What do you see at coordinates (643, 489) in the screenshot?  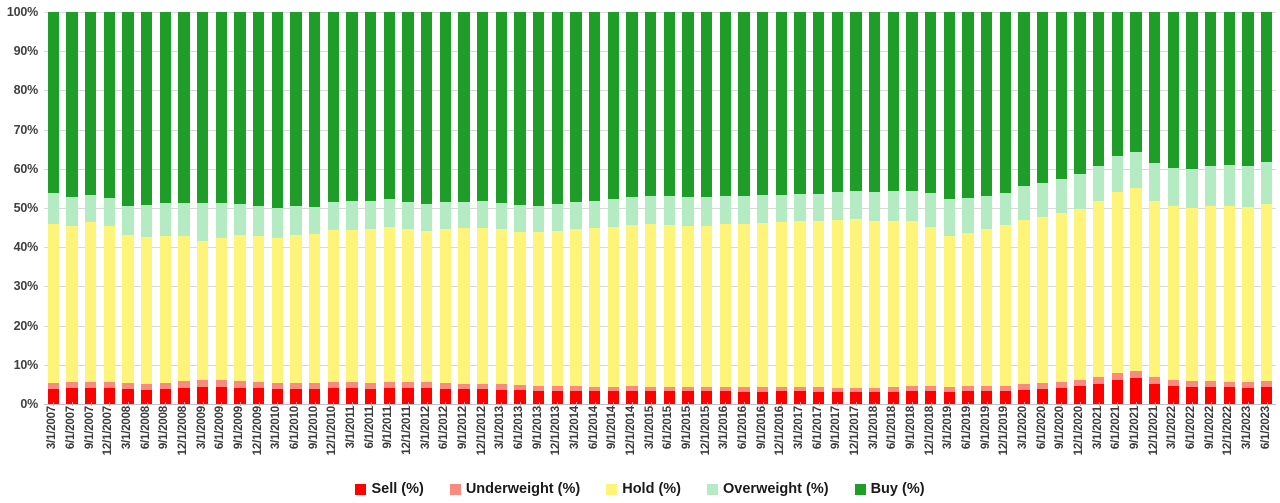 I see `legend-item-hold: Hold (%)` at bounding box center [643, 489].